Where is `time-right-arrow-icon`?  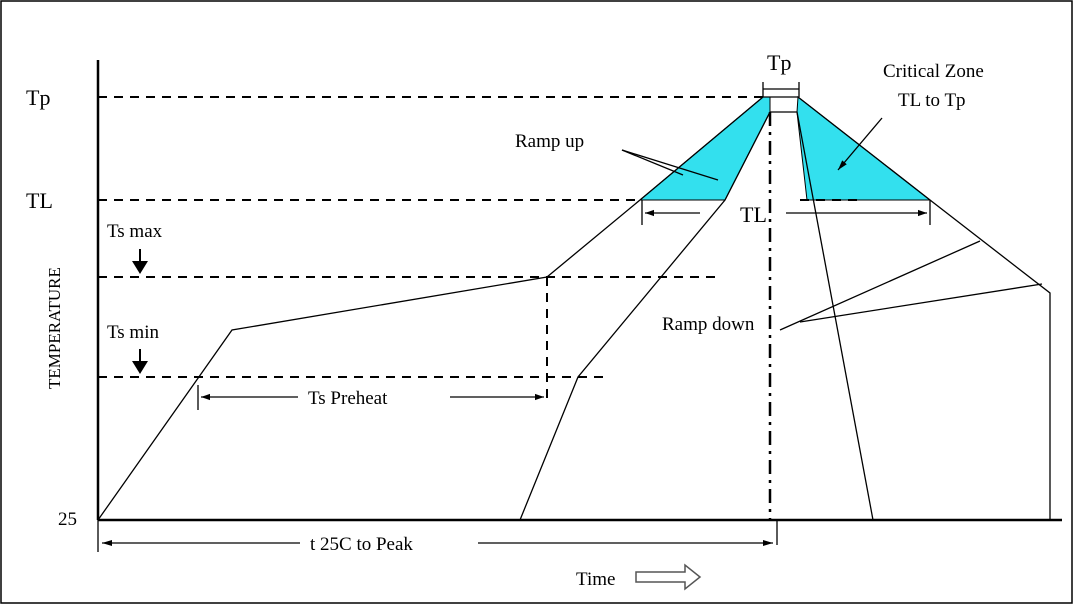 time-right-arrow-icon is located at coordinates (668, 577).